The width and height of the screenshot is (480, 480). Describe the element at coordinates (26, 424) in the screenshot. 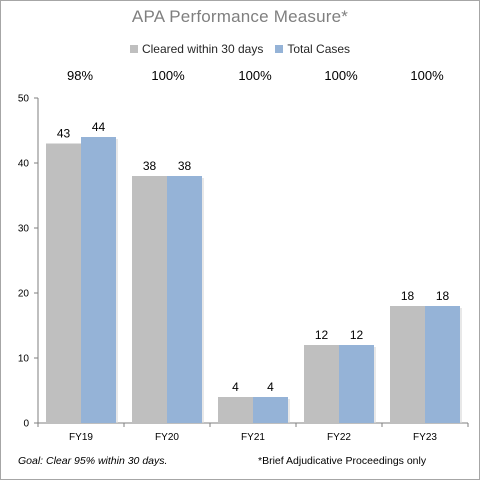

I see `y-tick-label: 0` at that location.